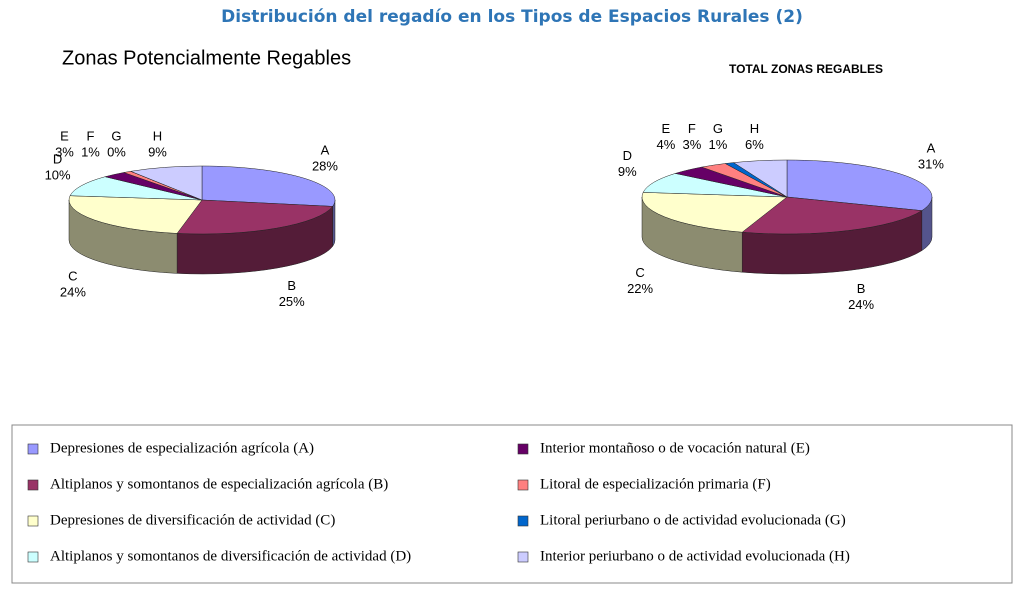 The image size is (1024, 592). I want to click on pie-value-label: 31%, so click(931, 163).